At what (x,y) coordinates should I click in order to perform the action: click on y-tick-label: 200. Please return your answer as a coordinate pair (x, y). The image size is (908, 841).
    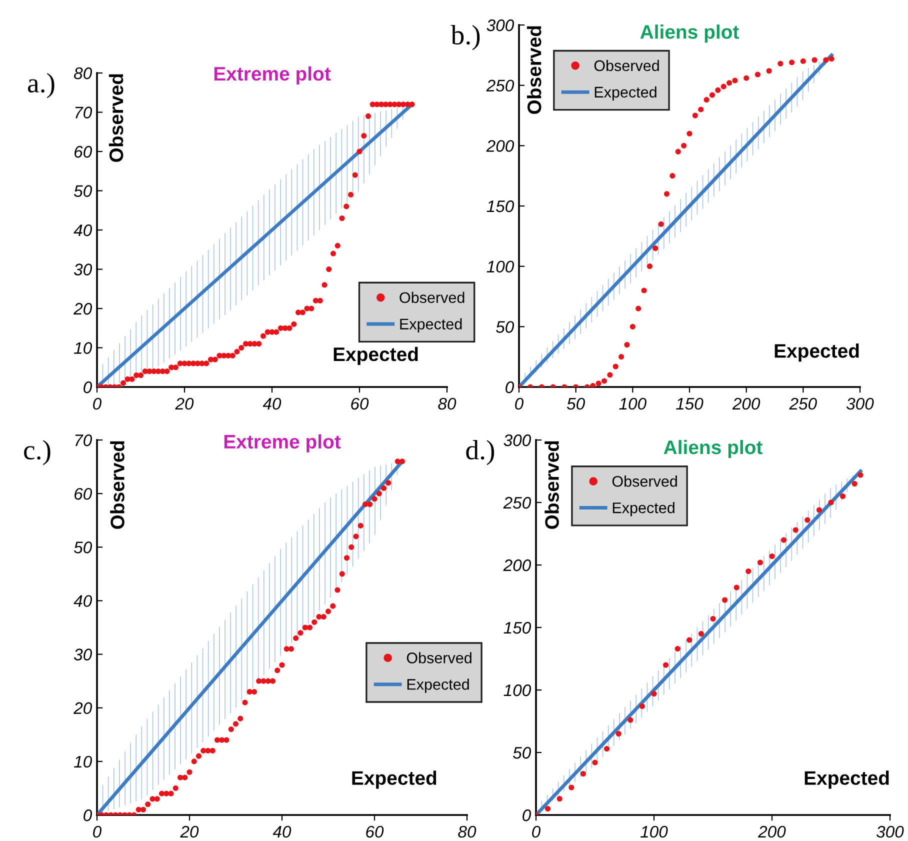
    Looking at the image, I should click on (517, 565).